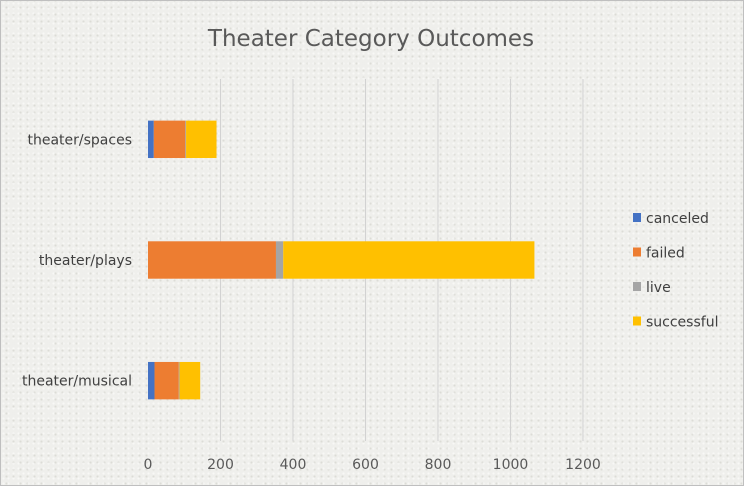 This screenshot has width=744, height=486. Describe the element at coordinates (77, 382) in the screenshot. I see `category-label: theater/musical` at that location.